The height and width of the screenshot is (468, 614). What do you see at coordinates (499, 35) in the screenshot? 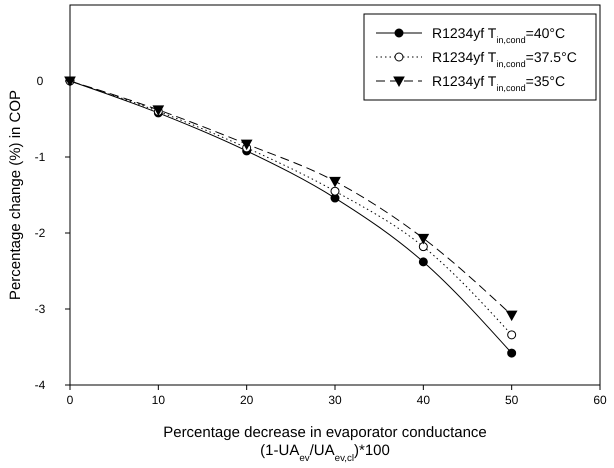
I see `legend-label: R1234yf T$_{in,cond}$=40°C` at bounding box center [499, 35].